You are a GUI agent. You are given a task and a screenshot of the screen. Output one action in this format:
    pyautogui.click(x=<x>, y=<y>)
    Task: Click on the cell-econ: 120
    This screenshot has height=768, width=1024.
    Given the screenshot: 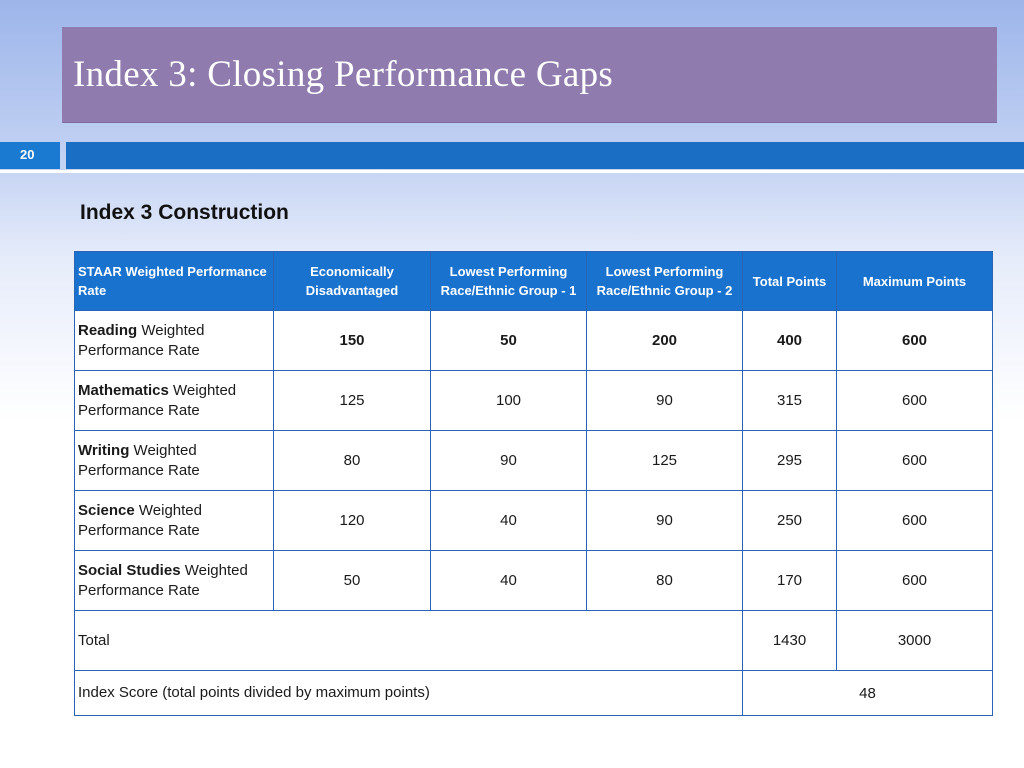 What is the action you would take?
    pyautogui.click(x=352, y=520)
    